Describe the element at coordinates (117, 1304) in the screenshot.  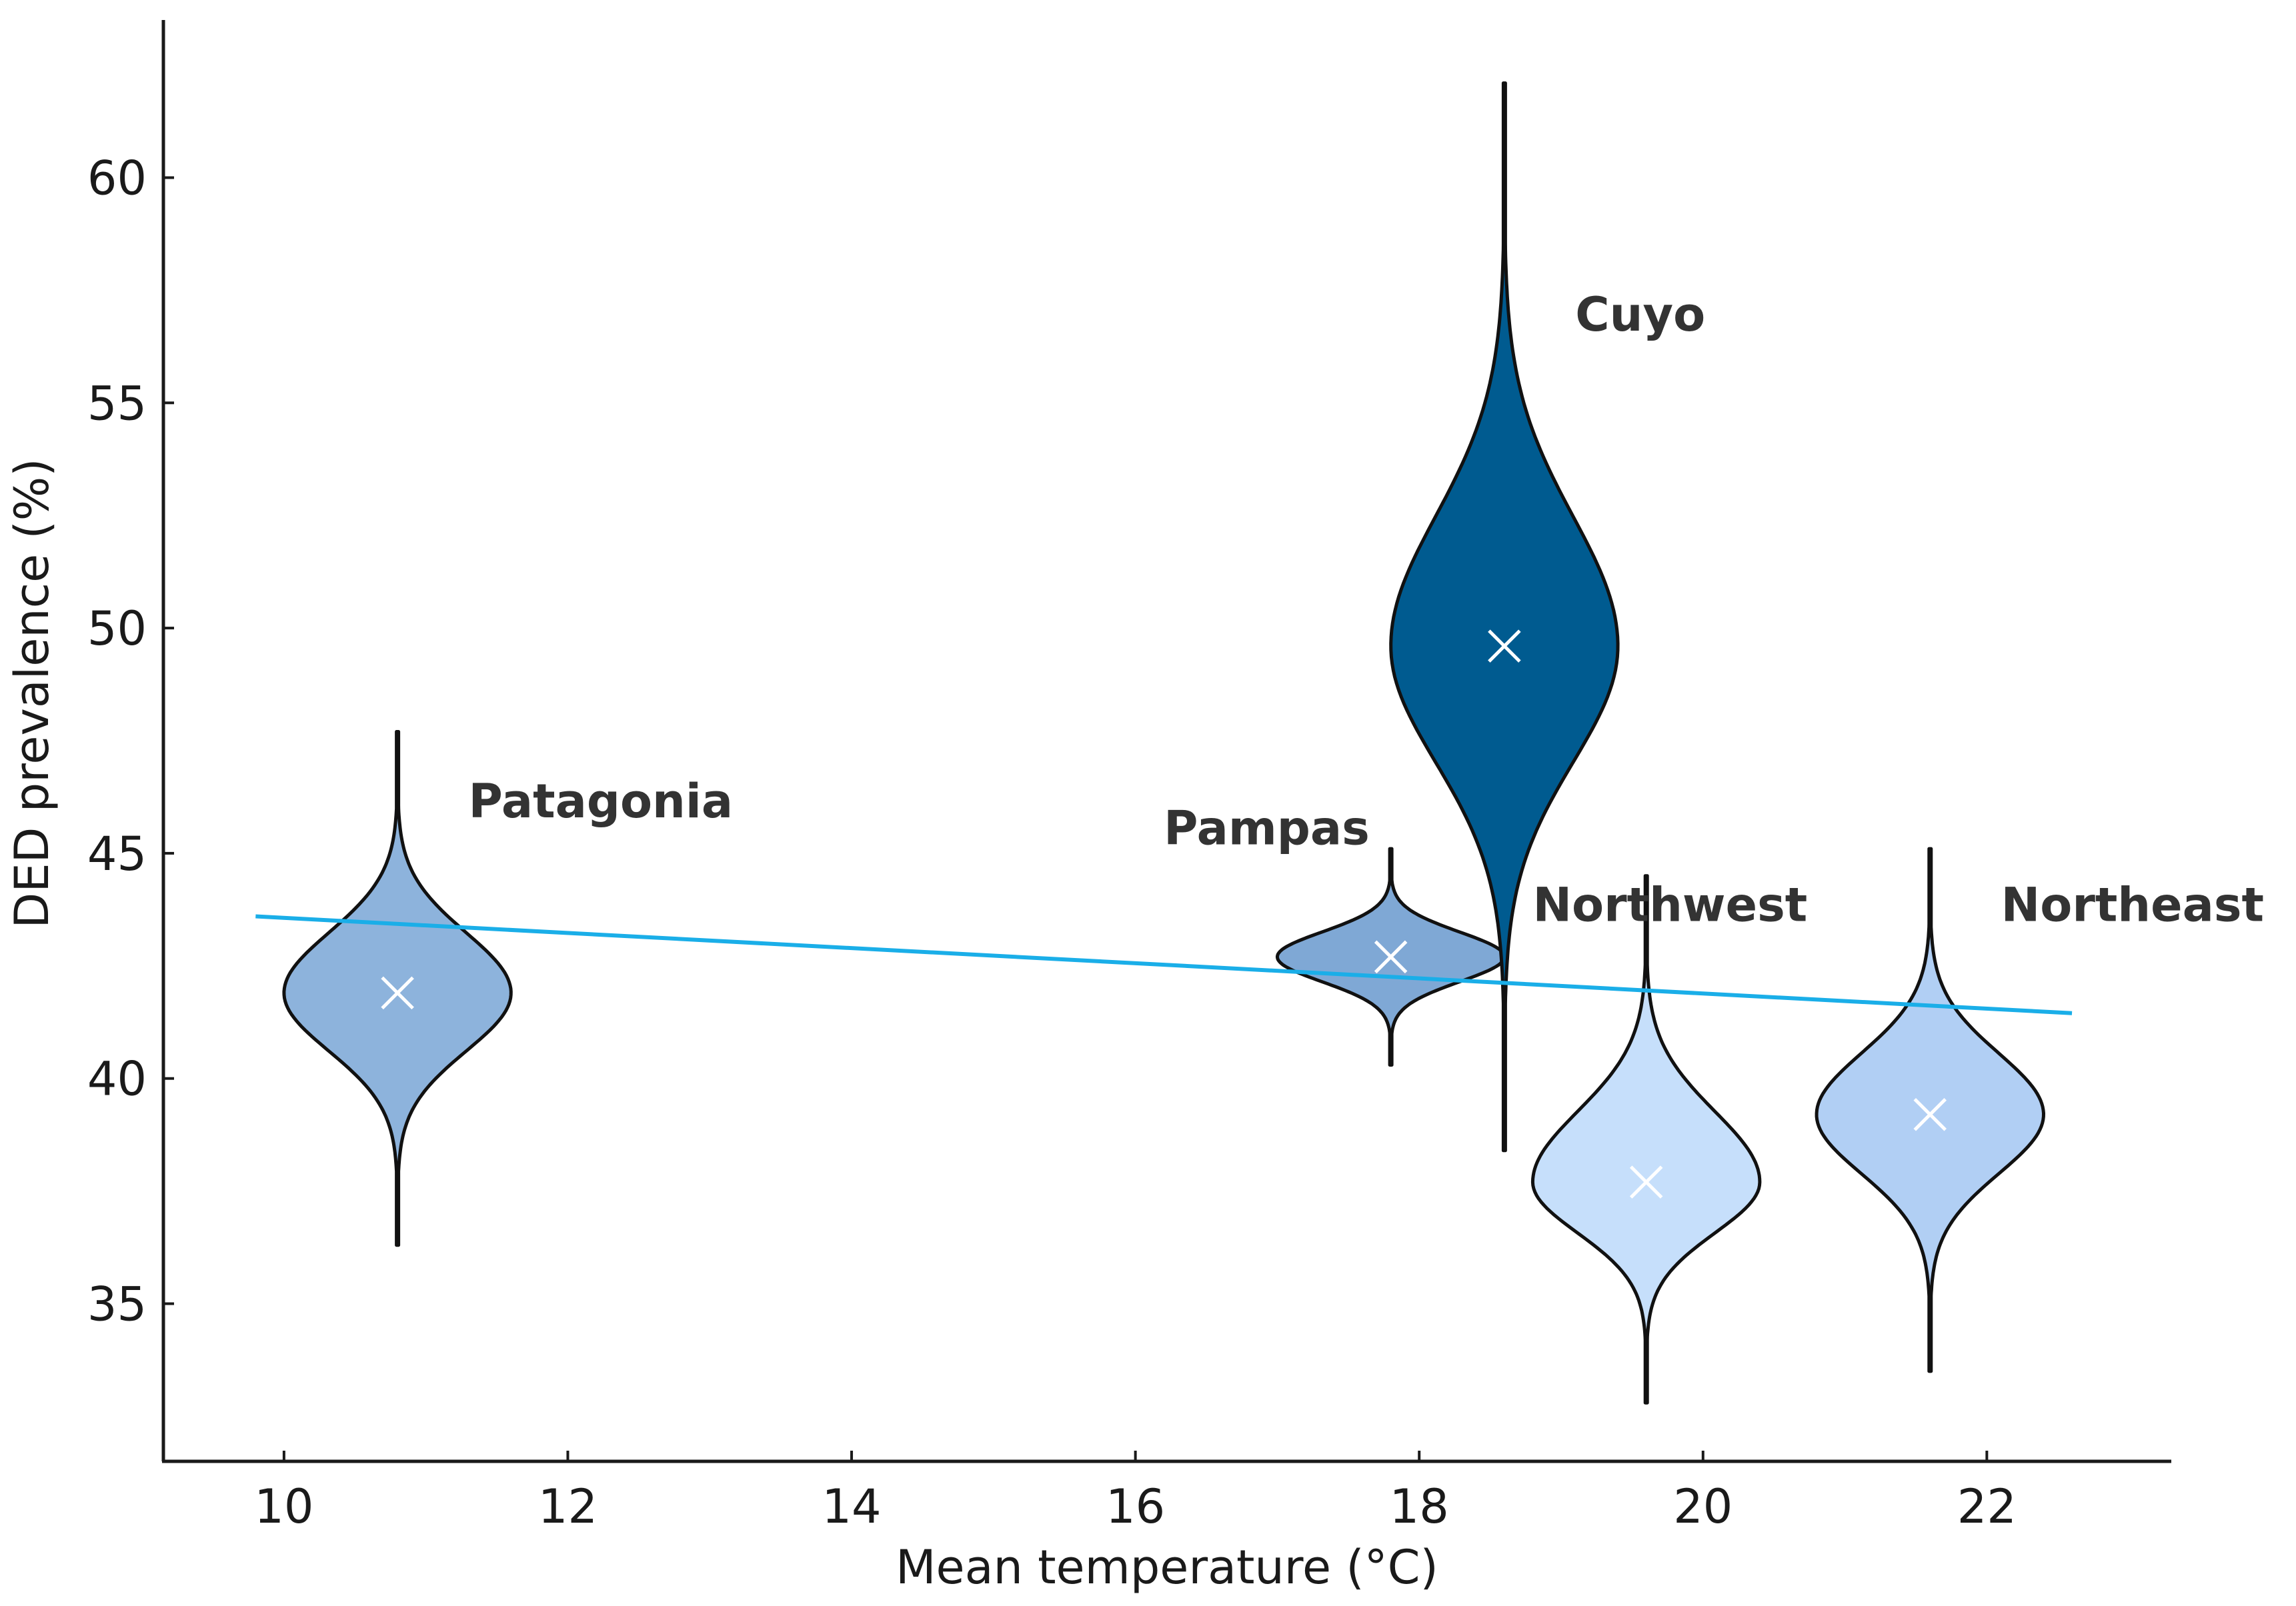
I see `y-tick-label-35: 35` at that location.